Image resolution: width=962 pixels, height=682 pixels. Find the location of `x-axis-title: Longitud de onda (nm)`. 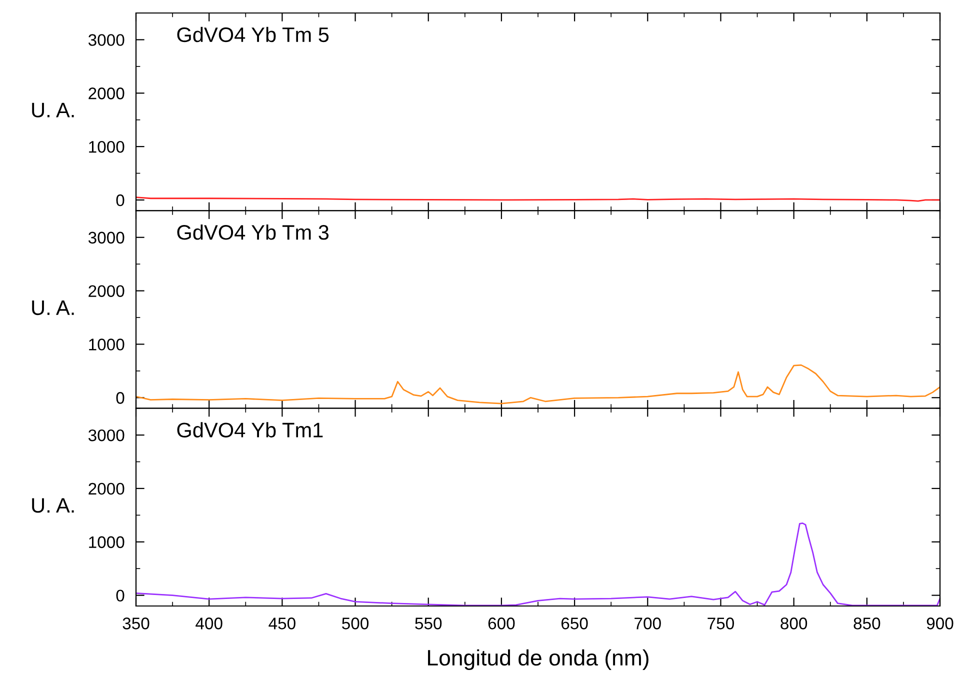

x-axis-title: Longitud de onda (nm) is located at coordinates (538, 659).